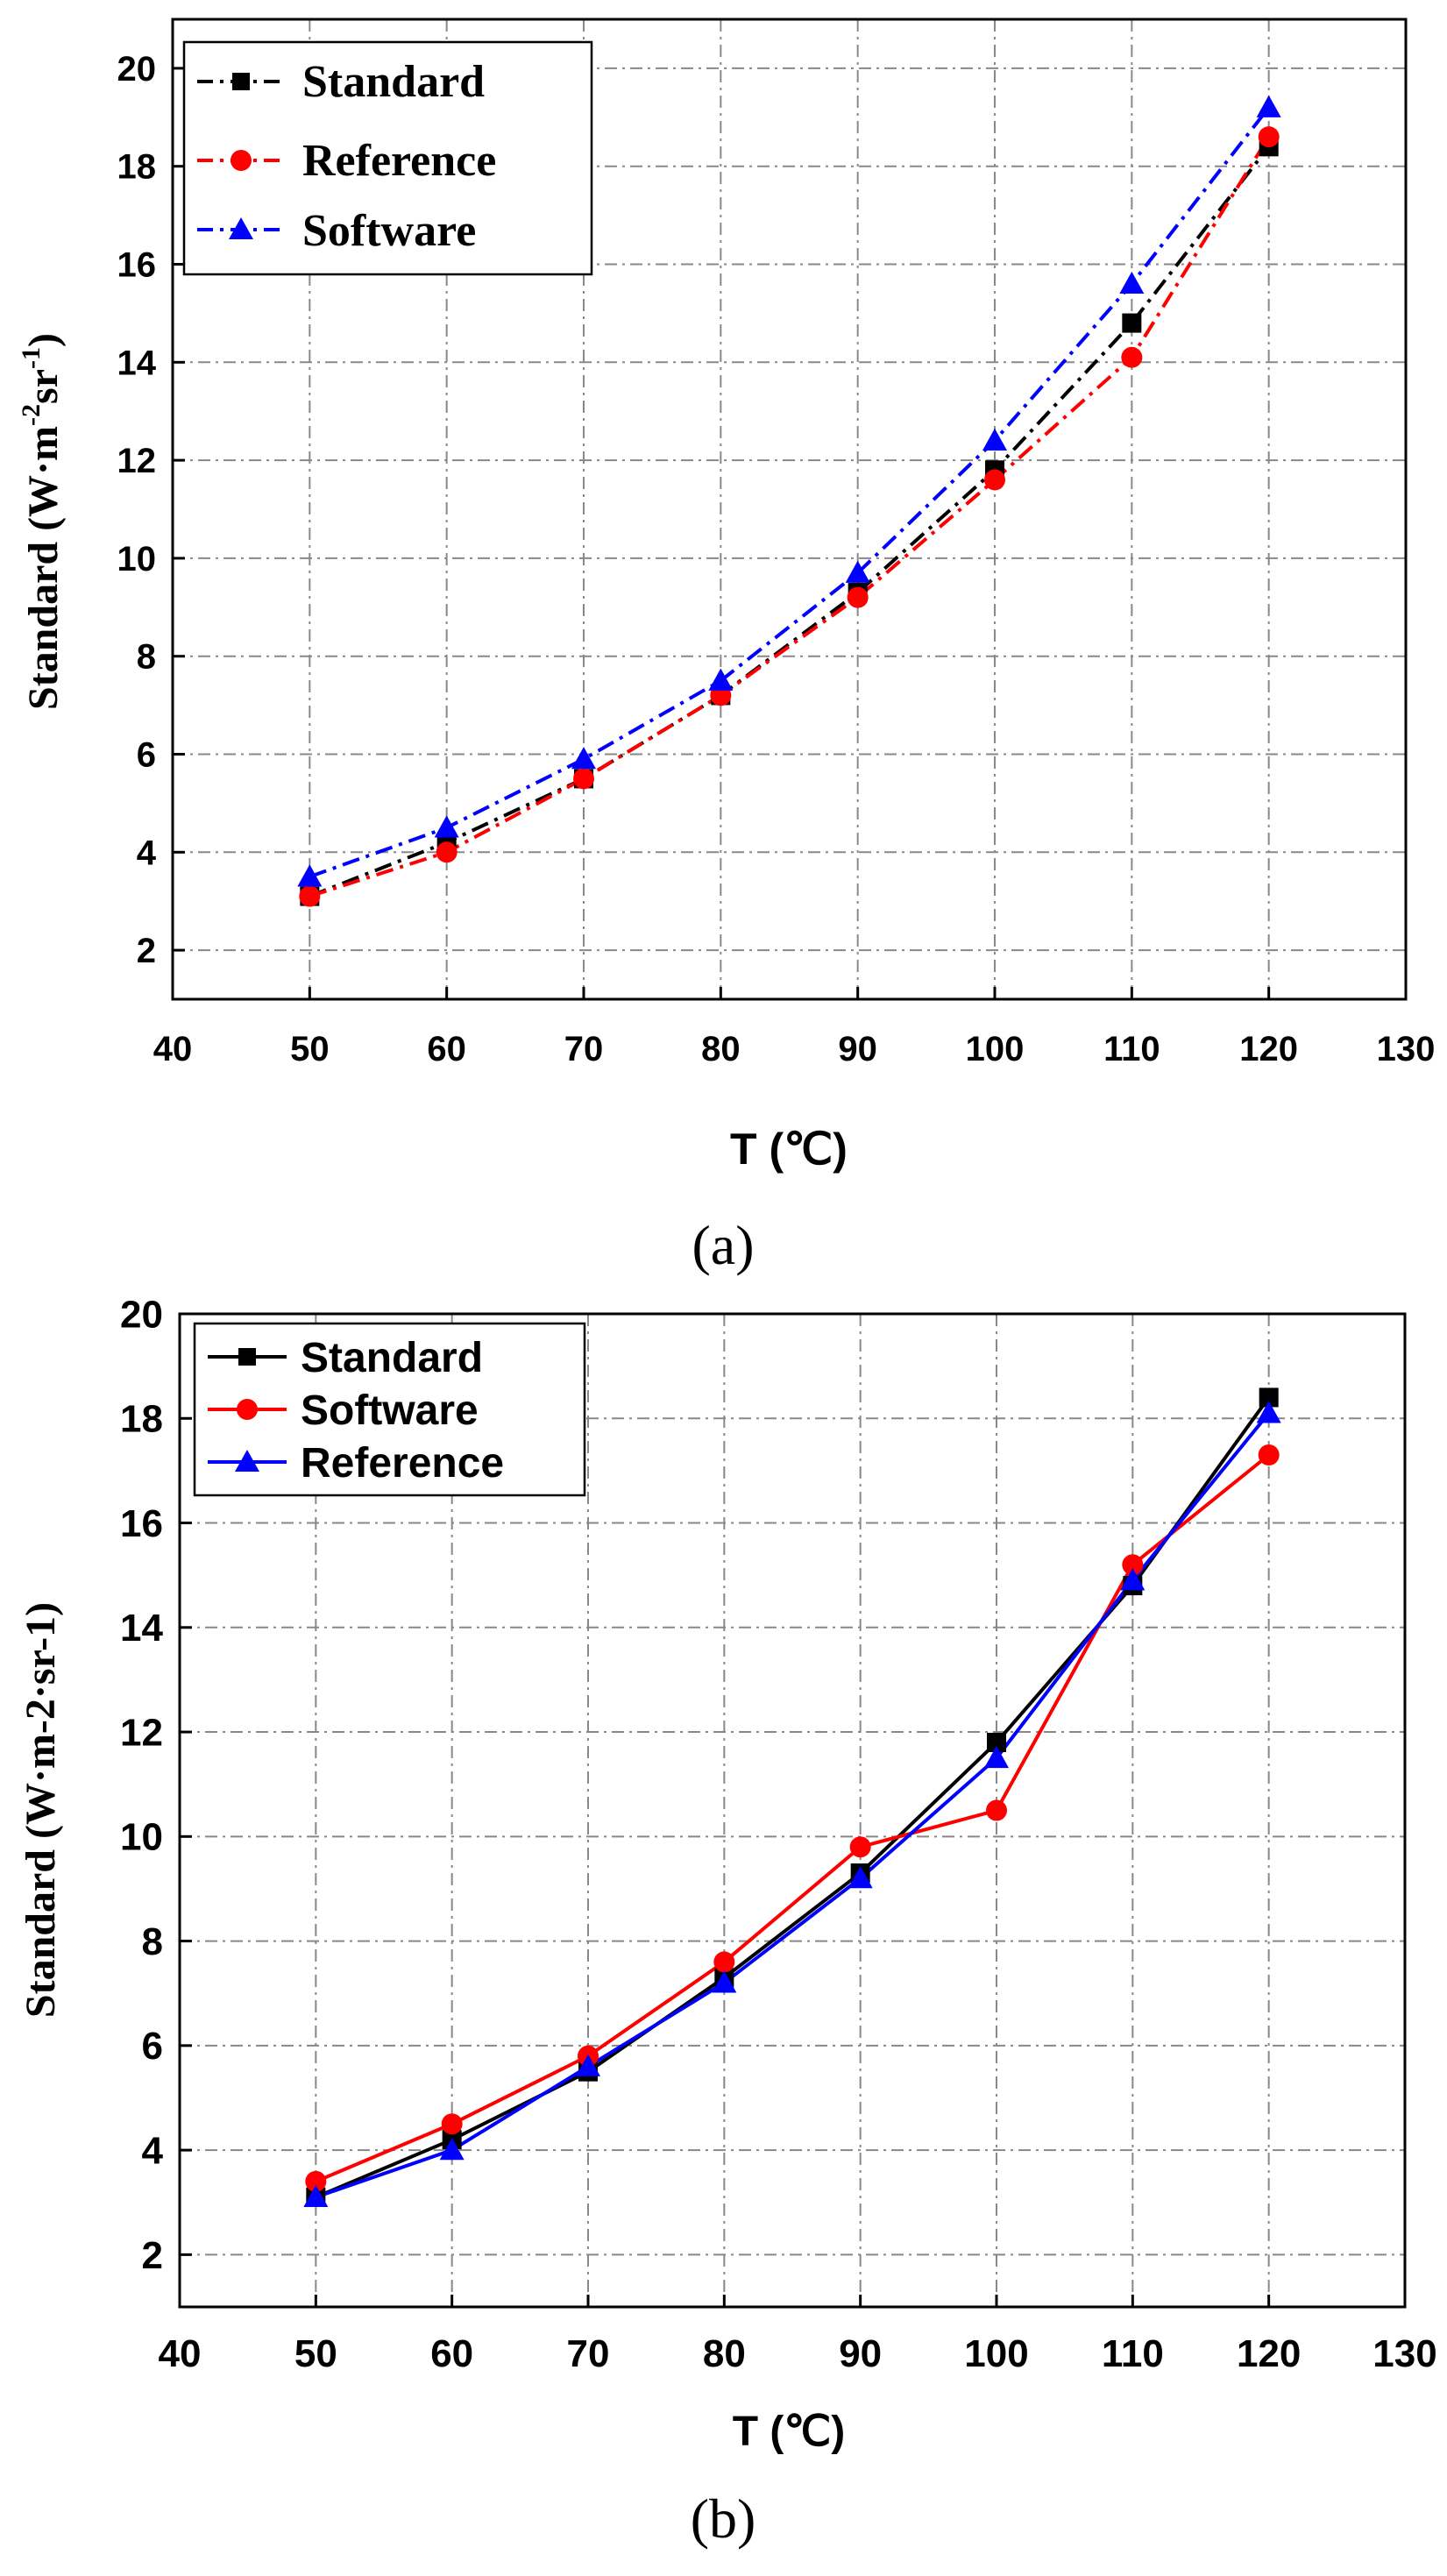  I want to click on legend-b-label-0: Standard, so click(392, 1358).